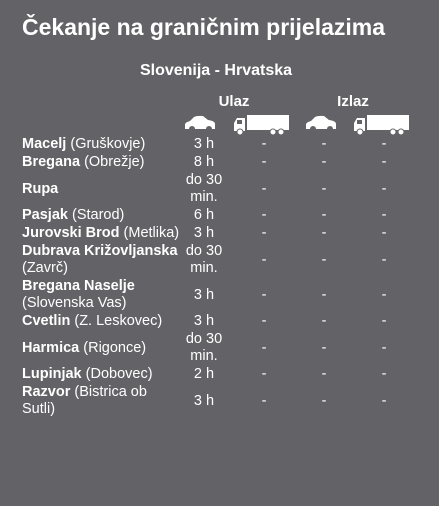  I want to click on crossing-name: Bregana, so click(51, 162).